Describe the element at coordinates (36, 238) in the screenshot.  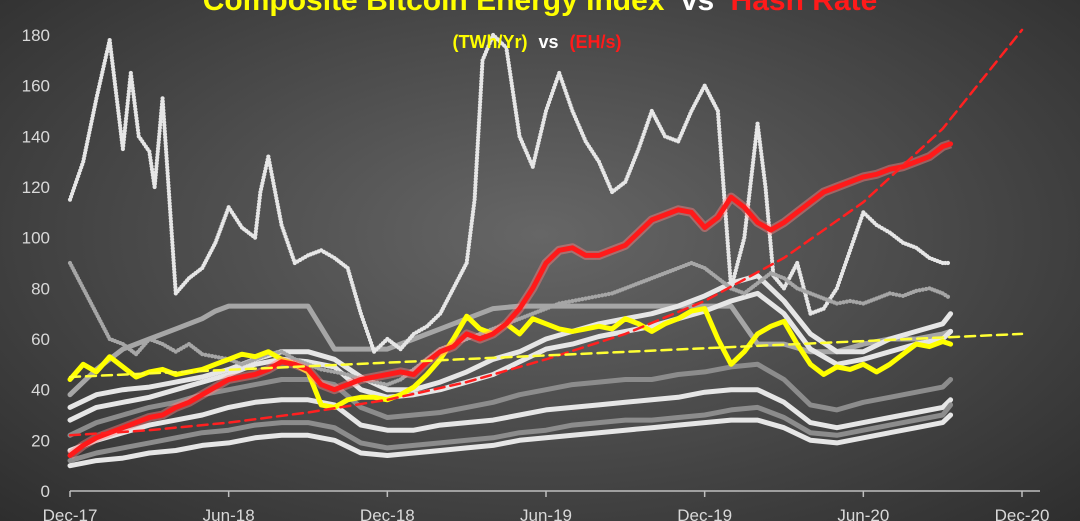
I see `y-tick-label: 100` at that location.